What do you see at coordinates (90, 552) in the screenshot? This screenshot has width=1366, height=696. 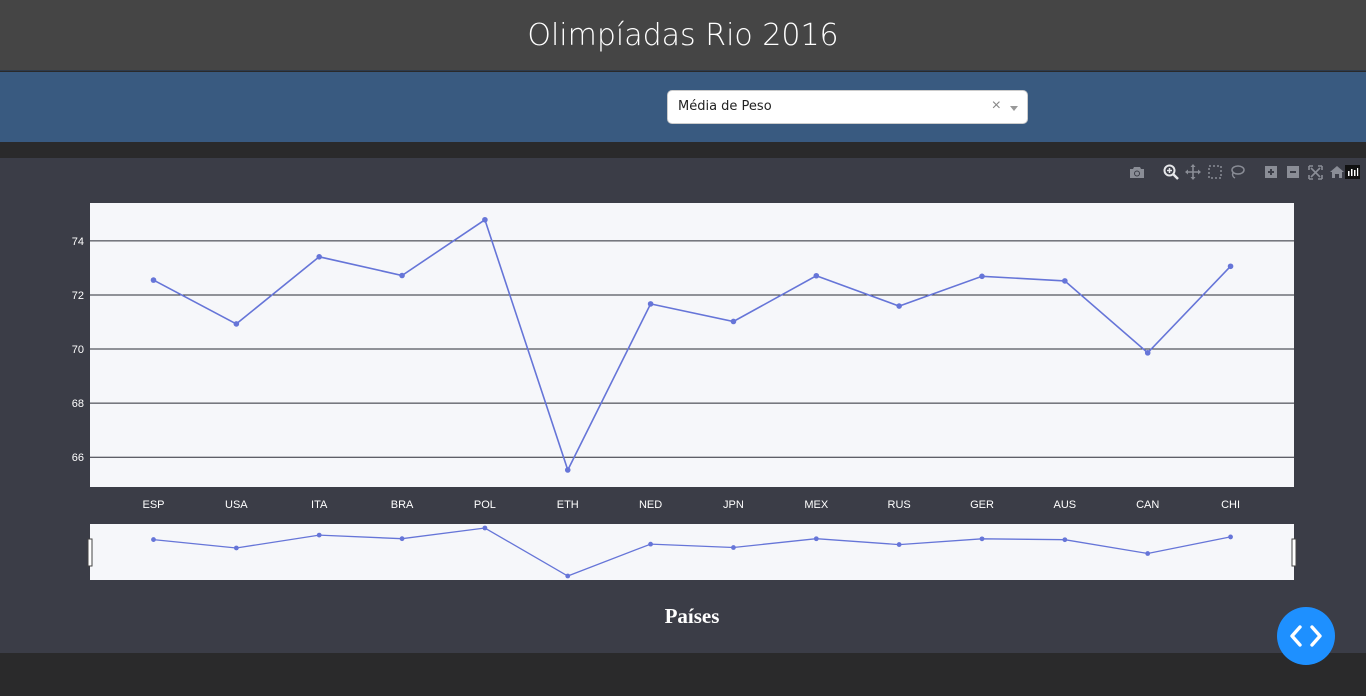 I see `range-slider-handle-left` at bounding box center [90, 552].